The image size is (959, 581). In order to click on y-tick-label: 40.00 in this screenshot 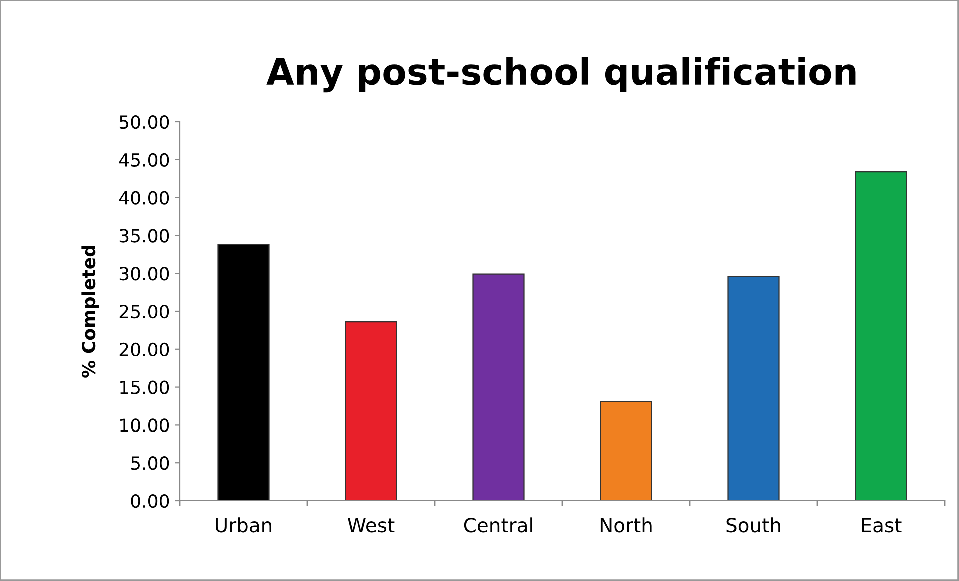, I will do `click(144, 198)`.